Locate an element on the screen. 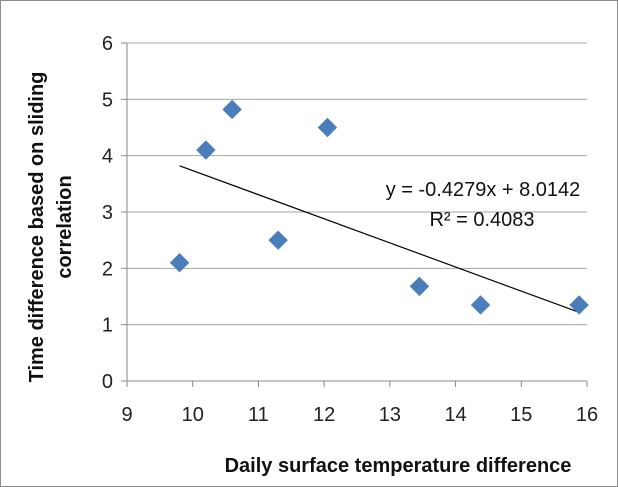 The width and height of the screenshot is (618, 487). y-axis-title-line-1: Time difference based on sliding is located at coordinates (37, 227).